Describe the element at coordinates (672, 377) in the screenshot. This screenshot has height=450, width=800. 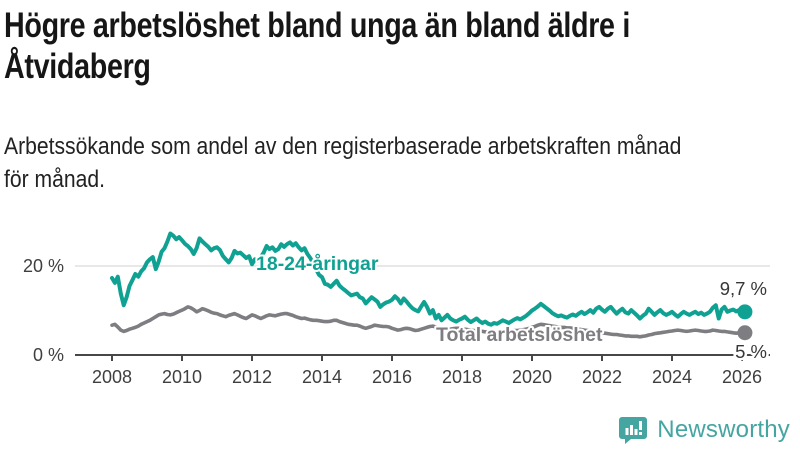
I see `x-tick-label: 2024` at that location.